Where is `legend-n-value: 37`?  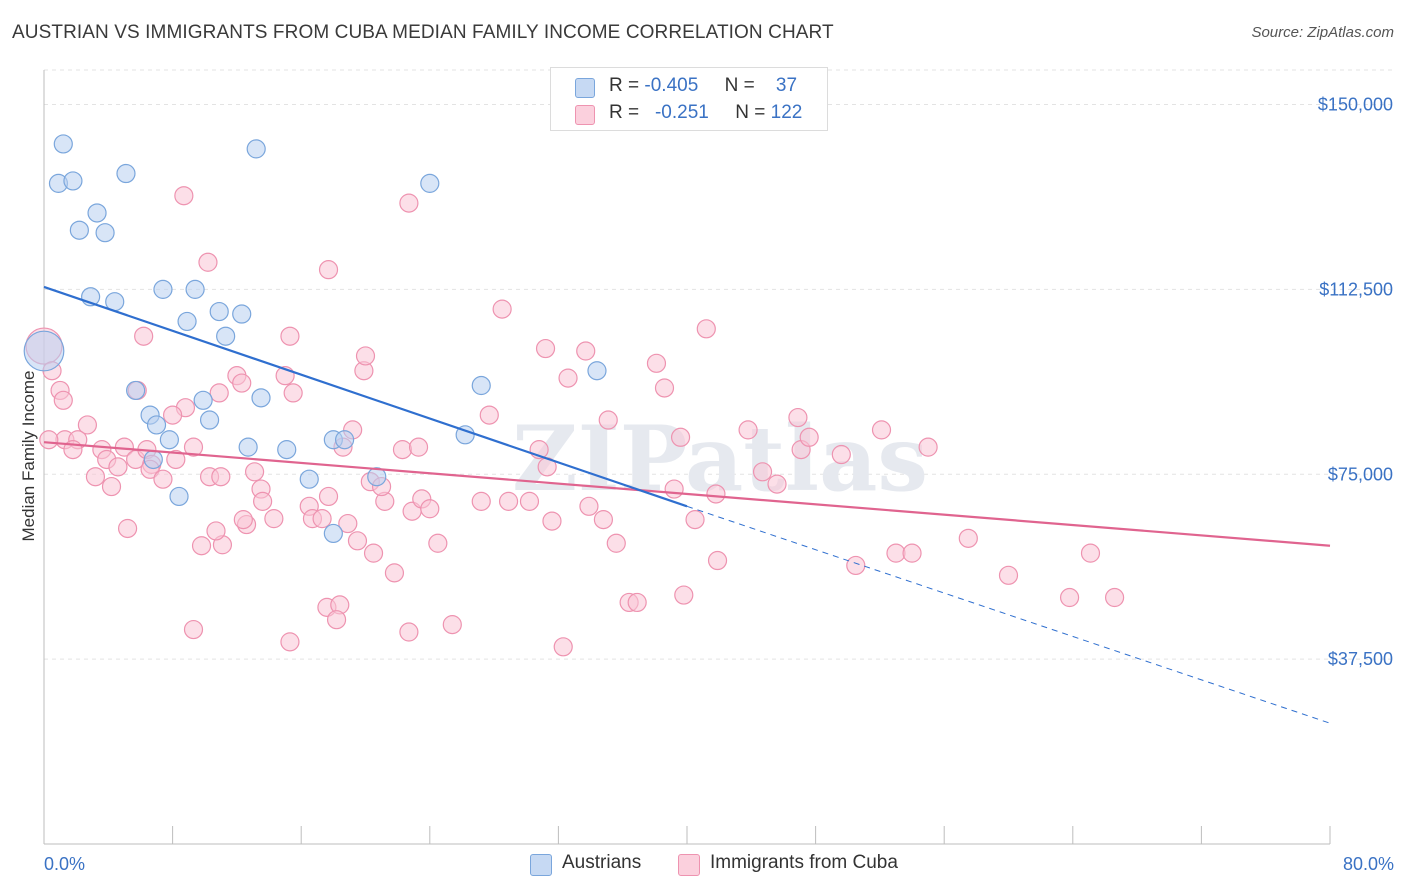
legend-n-value: 37 is located at coordinates (786, 85).